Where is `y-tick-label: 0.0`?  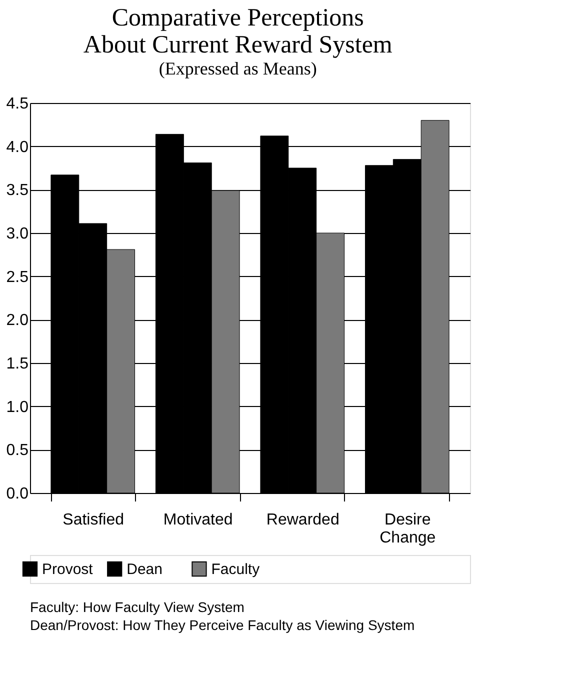 y-tick-label: 0.0 is located at coordinates (17, 494).